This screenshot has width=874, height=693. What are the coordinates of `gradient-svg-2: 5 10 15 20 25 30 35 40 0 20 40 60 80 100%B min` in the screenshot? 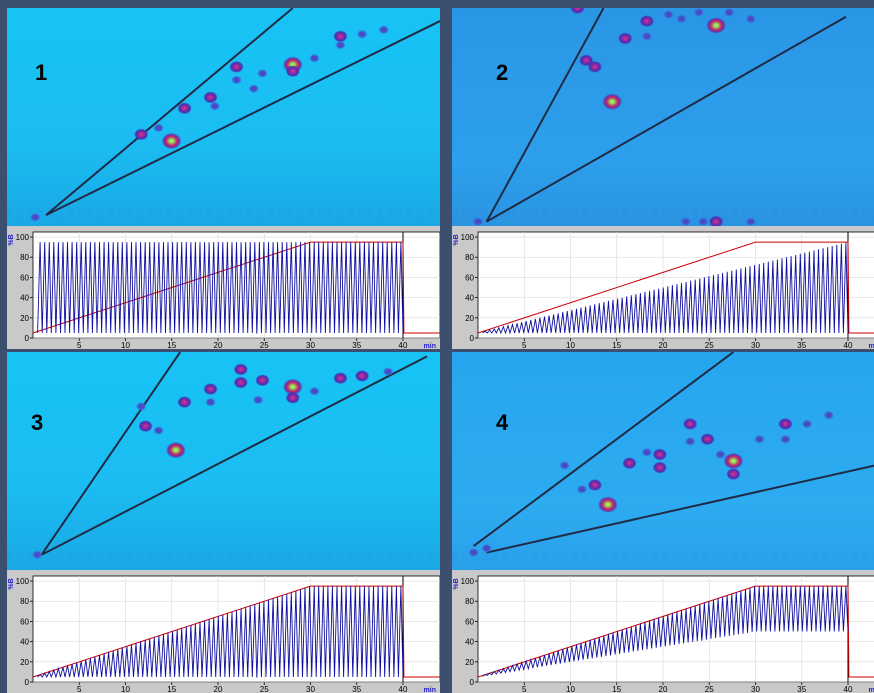 It's located at (663, 290).